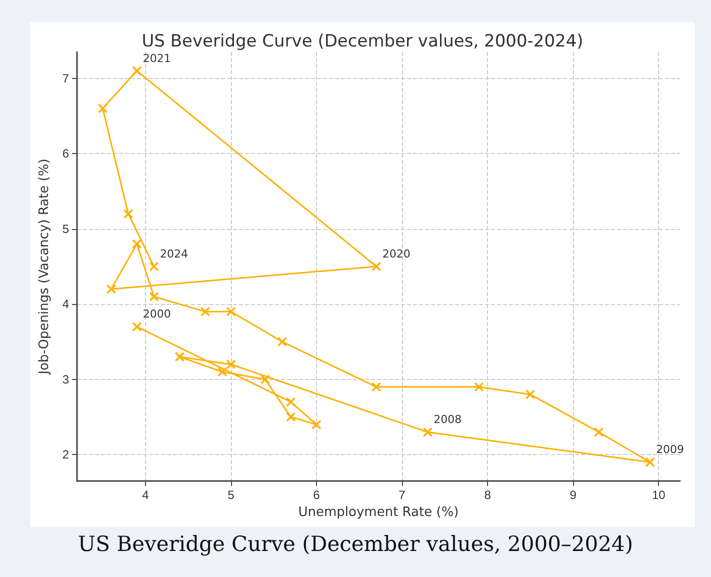  Describe the element at coordinates (396, 254) in the screenshot. I see `annotation: 2020` at that location.